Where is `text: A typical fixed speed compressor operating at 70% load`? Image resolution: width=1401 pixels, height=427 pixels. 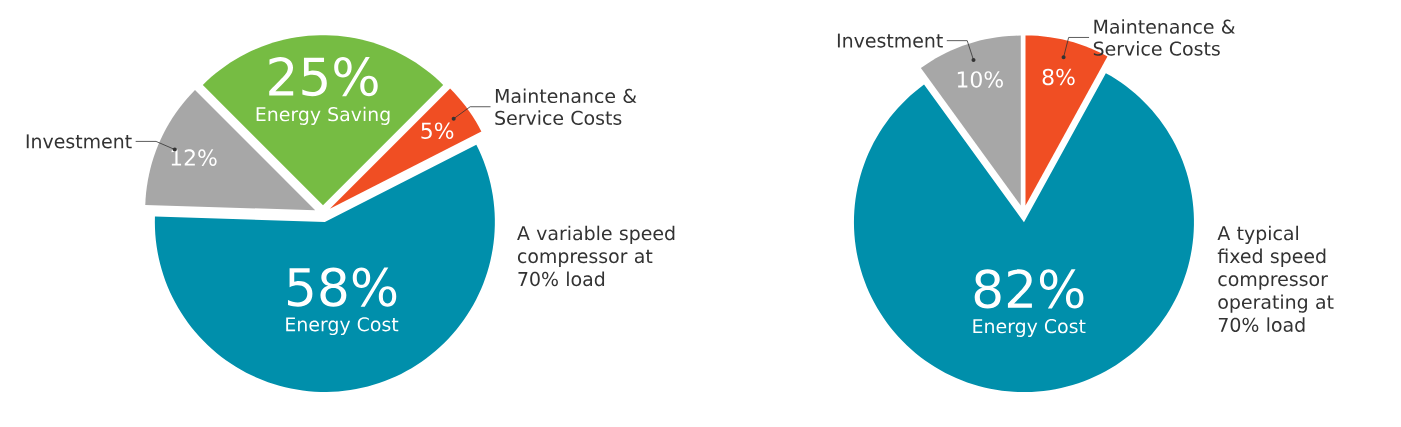 text: A typical fixed speed compressor operating at 70% load is located at coordinates (1275, 278).